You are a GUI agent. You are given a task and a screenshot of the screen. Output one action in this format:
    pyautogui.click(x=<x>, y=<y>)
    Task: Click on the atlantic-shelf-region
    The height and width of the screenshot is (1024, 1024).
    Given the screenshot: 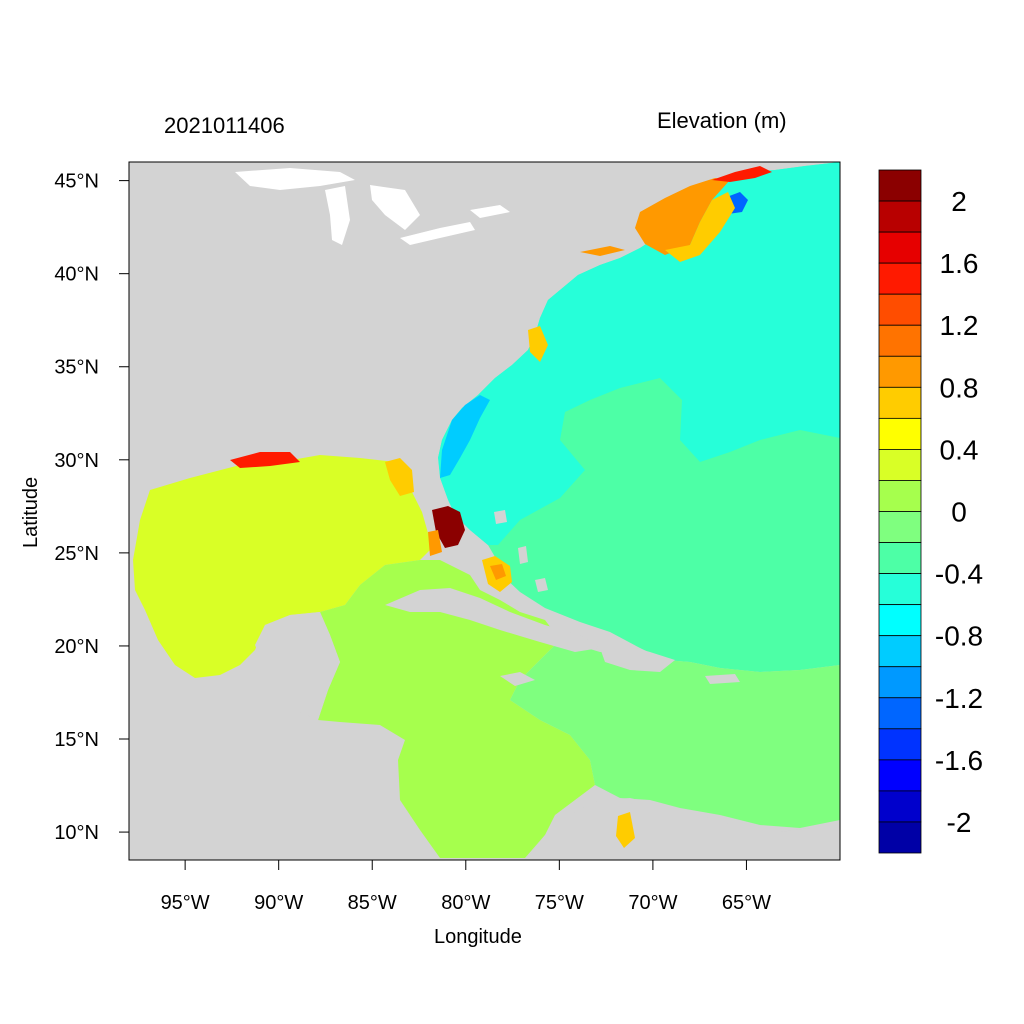 What is the action you would take?
    pyautogui.click(x=465, y=436)
    